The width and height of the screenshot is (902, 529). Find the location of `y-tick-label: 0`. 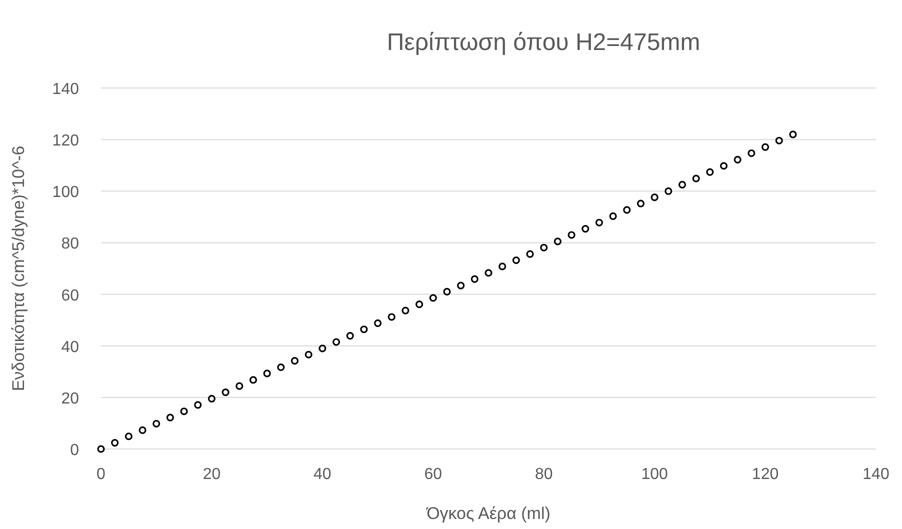

y-tick-label: 0 is located at coordinates (75, 450).